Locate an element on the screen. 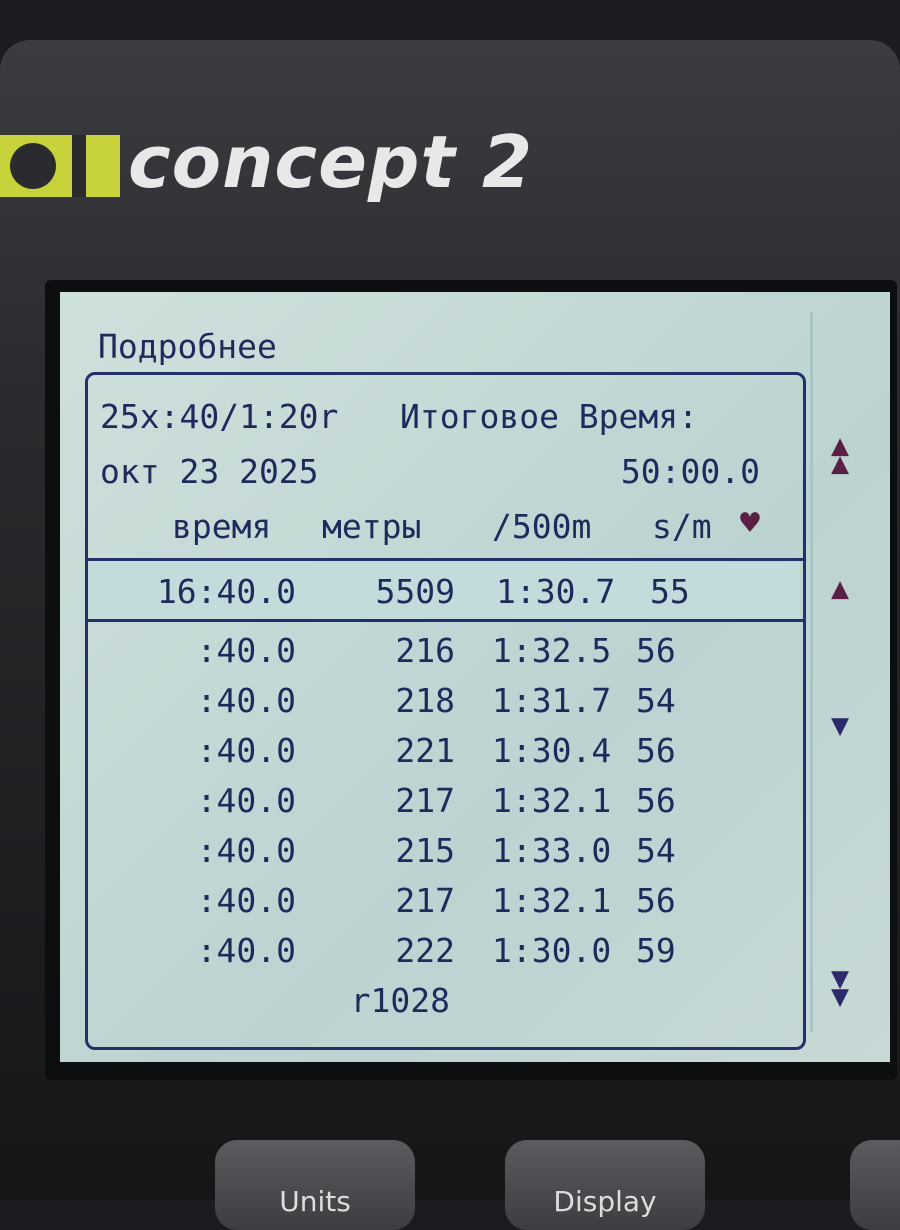 This screenshot has height=1230, width=900. summary-meters: 5509 is located at coordinates (415, 591).